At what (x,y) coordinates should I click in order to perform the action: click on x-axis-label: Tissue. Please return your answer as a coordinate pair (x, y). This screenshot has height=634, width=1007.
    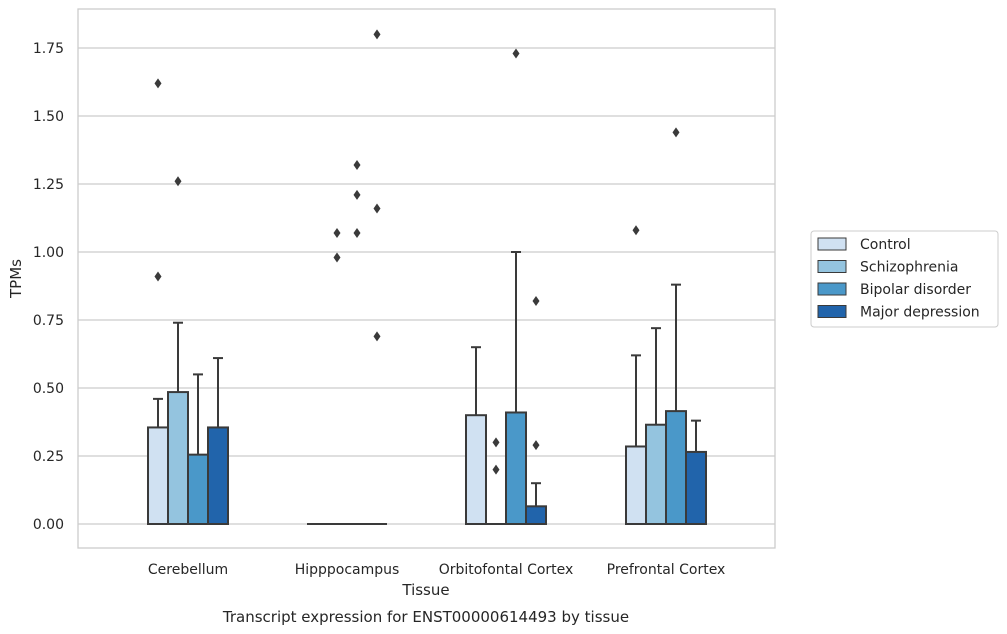
    Looking at the image, I should click on (425, 590).